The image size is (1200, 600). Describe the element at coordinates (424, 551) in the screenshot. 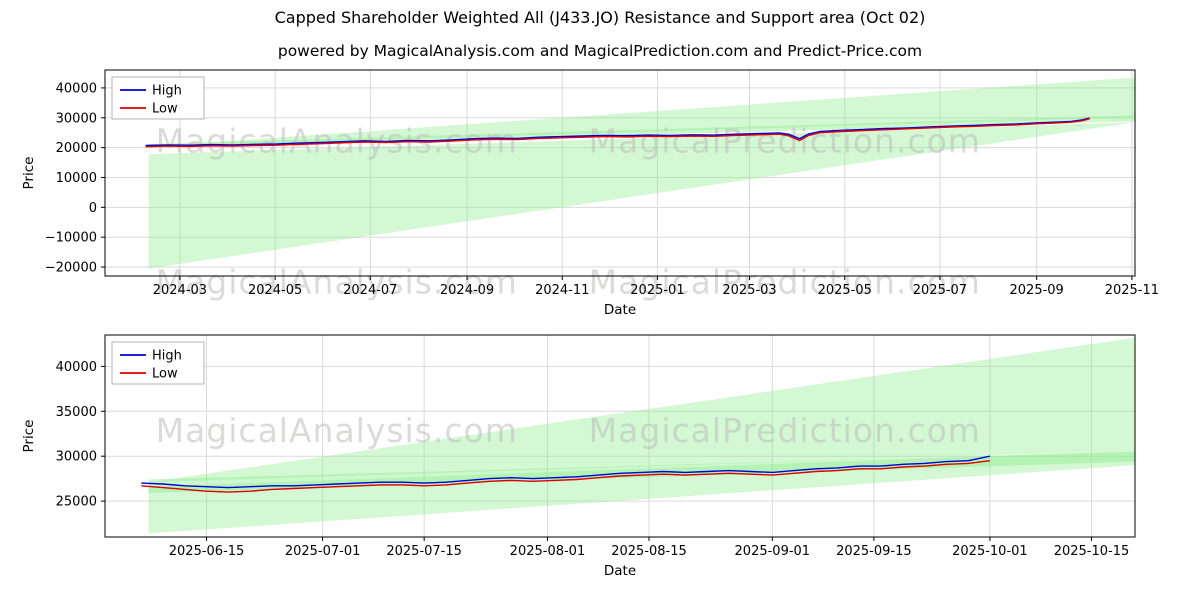

I see `x-tick-label: 2025-07-15` at that location.